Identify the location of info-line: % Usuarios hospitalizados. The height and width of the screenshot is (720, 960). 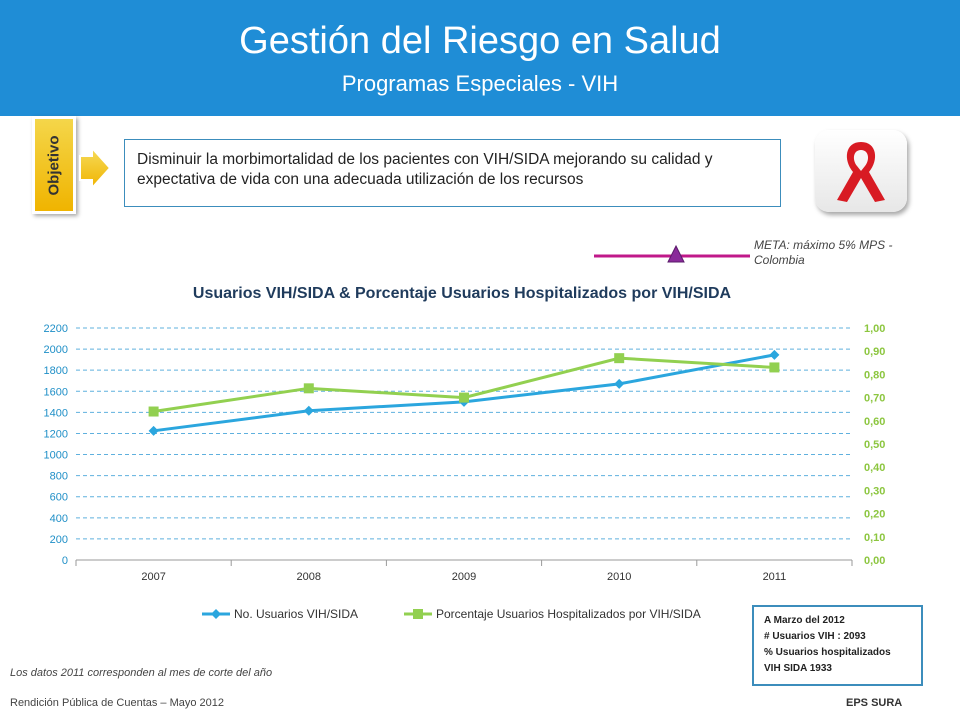
(827, 652).